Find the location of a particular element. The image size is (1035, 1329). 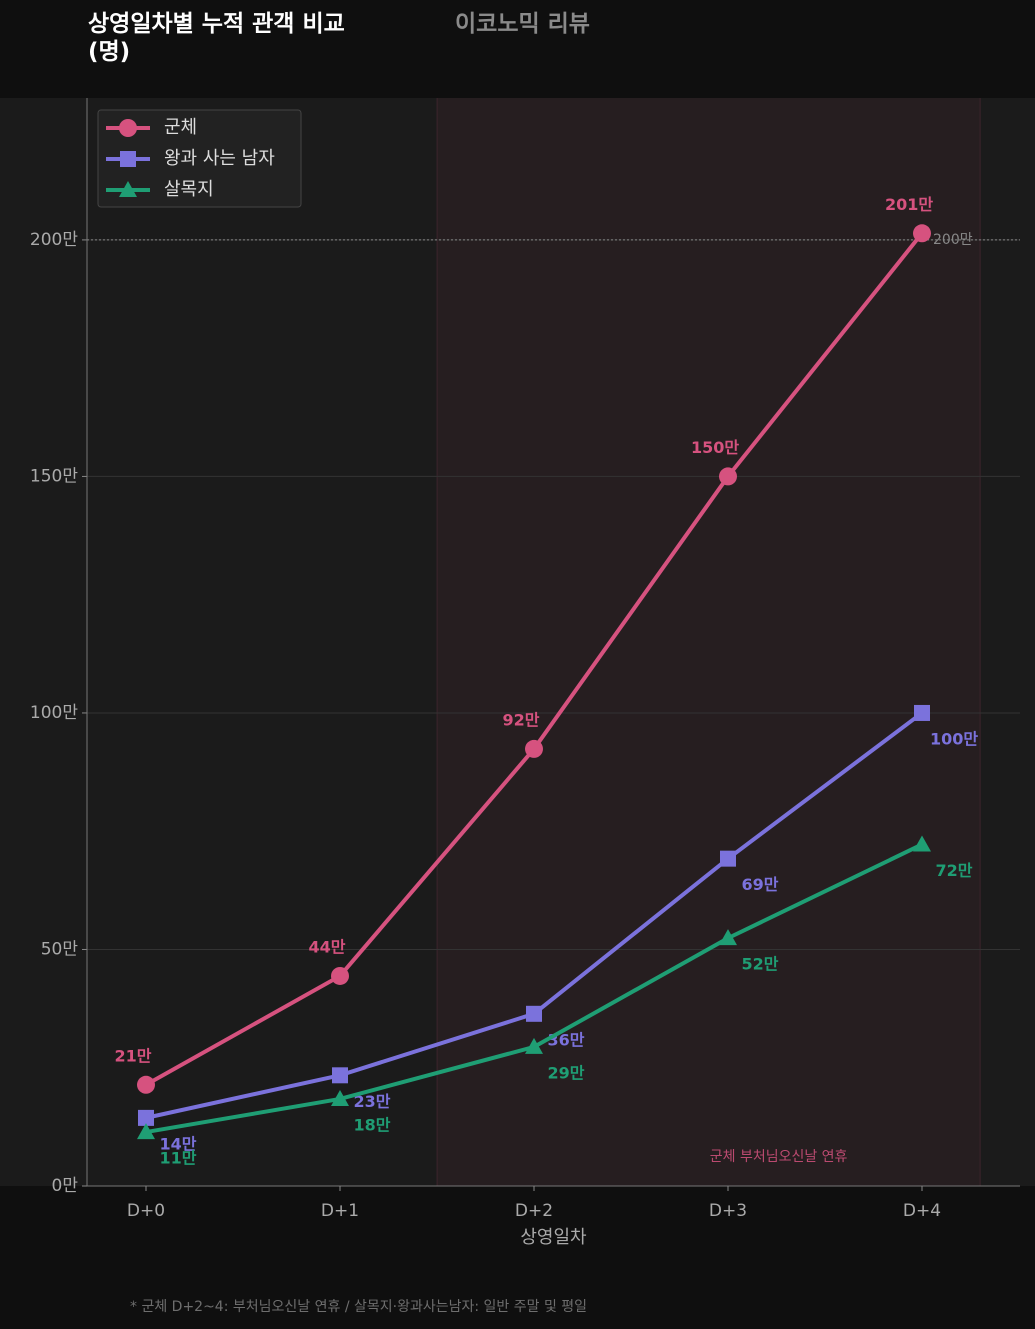

y-tick-label: 100만 is located at coordinates (54, 713).